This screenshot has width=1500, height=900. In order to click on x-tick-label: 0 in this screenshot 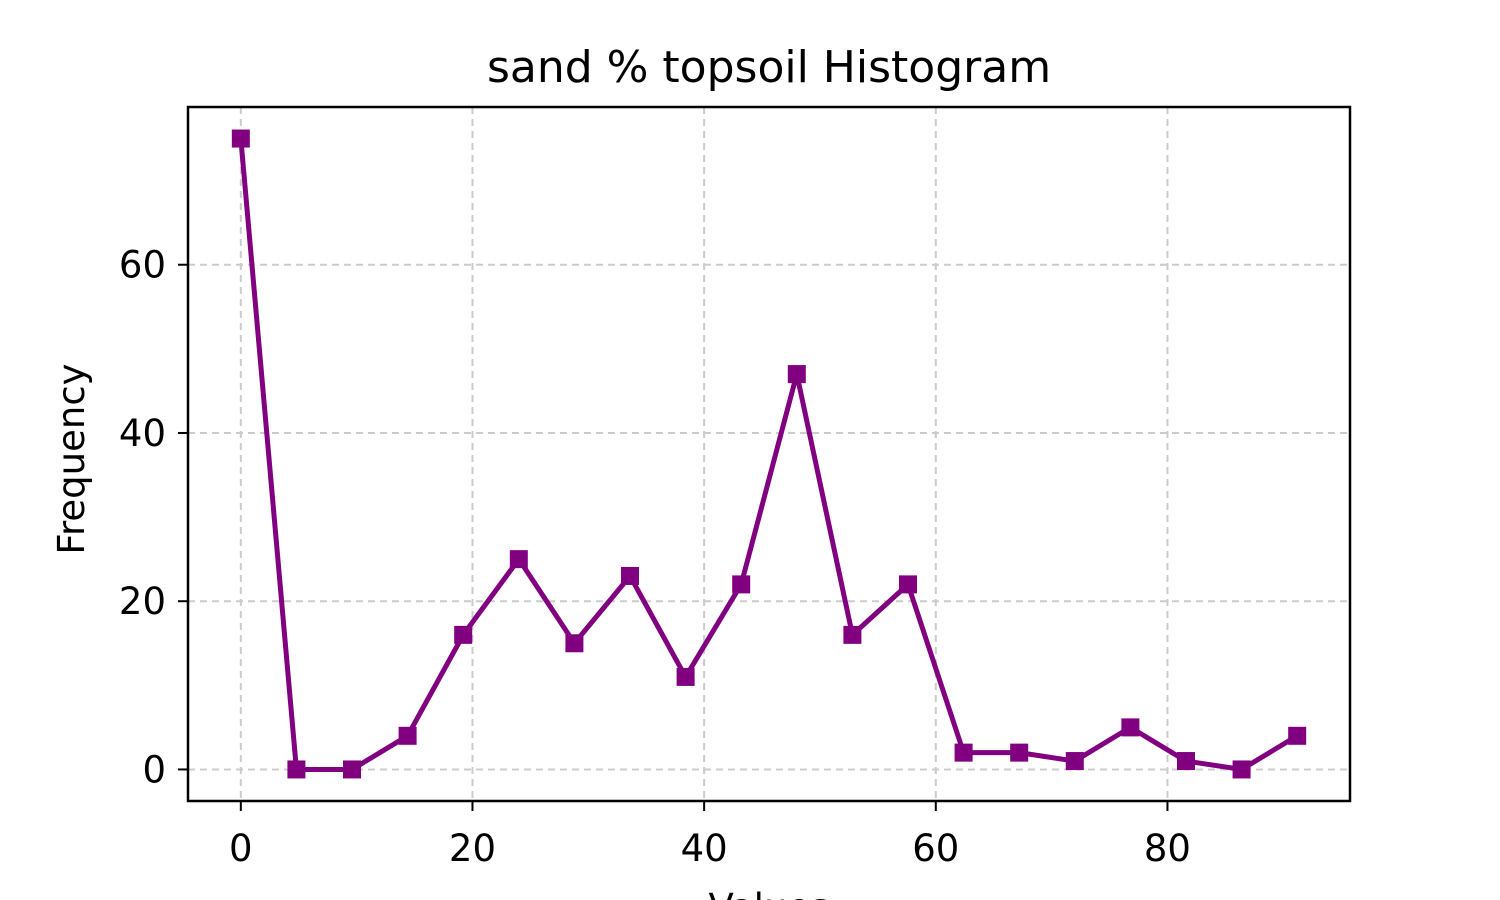, I will do `click(241, 848)`.